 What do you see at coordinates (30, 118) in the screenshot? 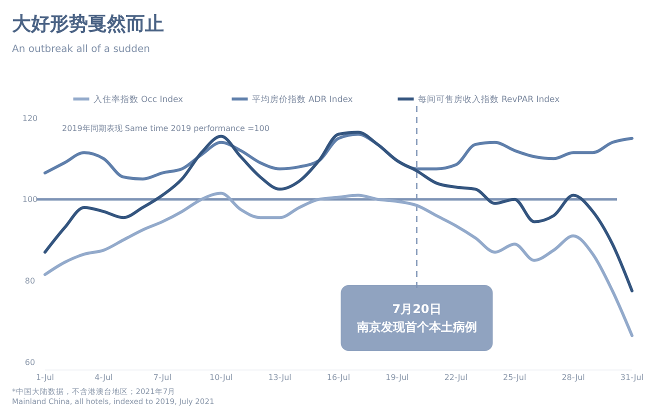
I see `y-tick-label: 120` at bounding box center [30, 118].